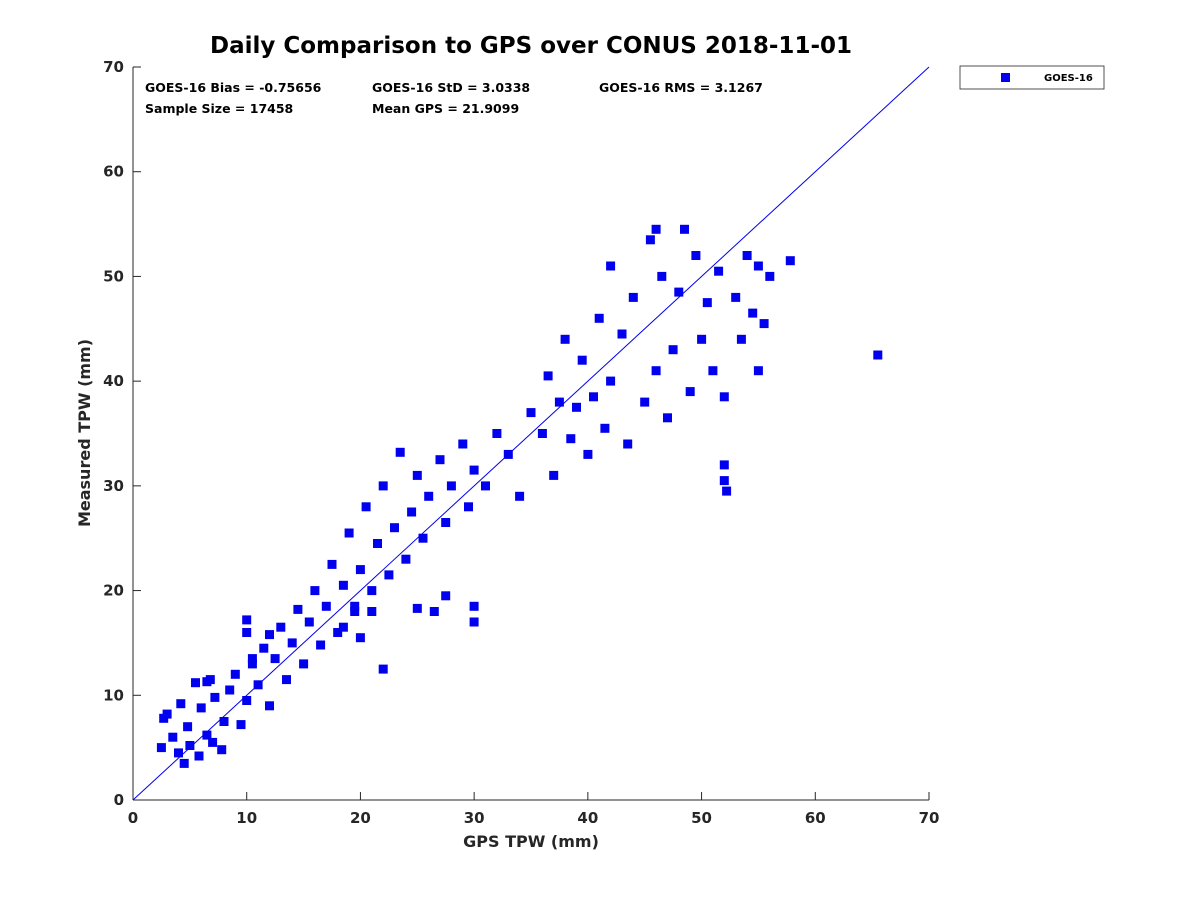  I want to click on y-tick-label: 70, so click(113, 67).